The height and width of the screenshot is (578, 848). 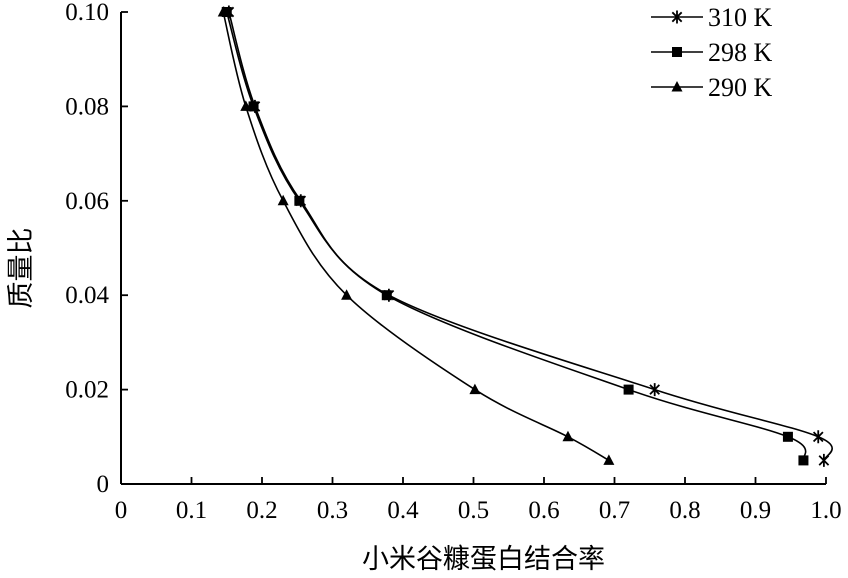 I want to click on y-axis-ticks: 0 0.02 0.04 0.06 0.08 0.10, so click(x=96, y=249).